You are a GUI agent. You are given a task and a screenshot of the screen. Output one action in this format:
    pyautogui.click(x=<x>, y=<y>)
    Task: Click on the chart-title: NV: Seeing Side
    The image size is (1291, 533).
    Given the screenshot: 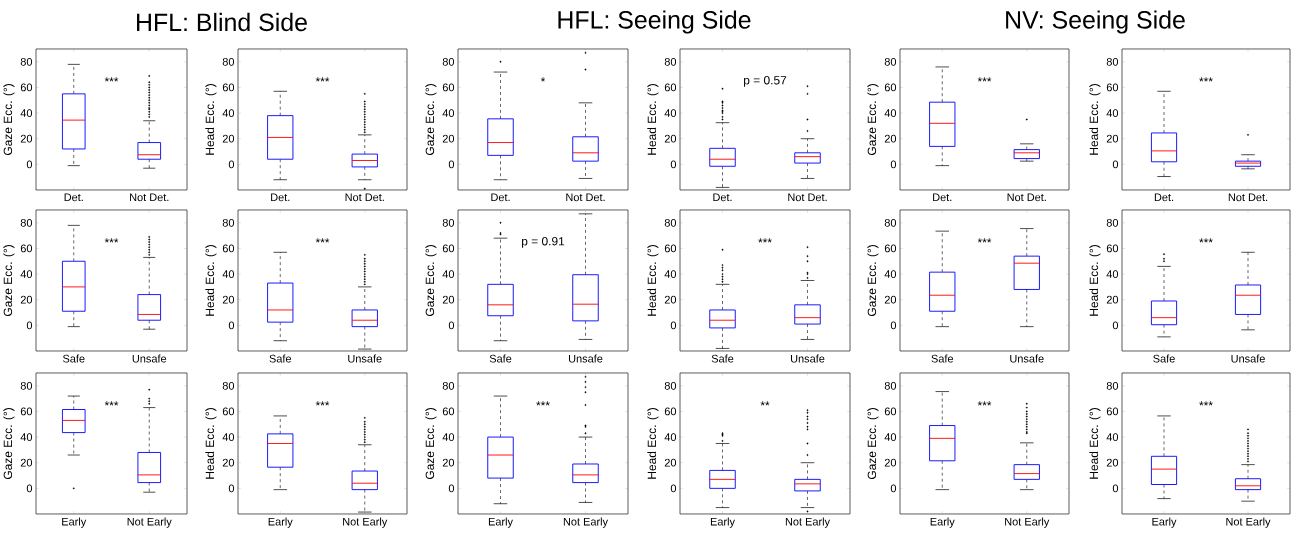 What is the action you would take?
    pyautogui.click(x=1095, y=22)
    